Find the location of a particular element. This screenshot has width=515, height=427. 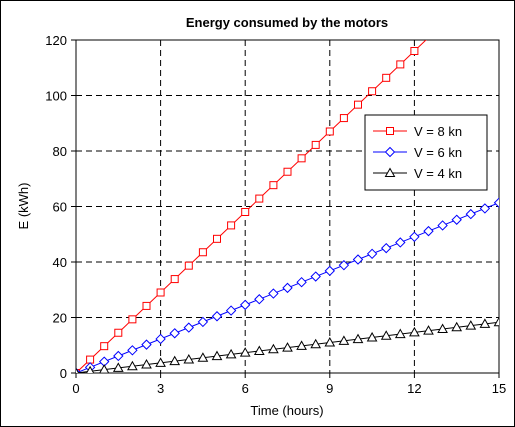

legend-label: V = 6 kn is located at coordinates (438, 152).